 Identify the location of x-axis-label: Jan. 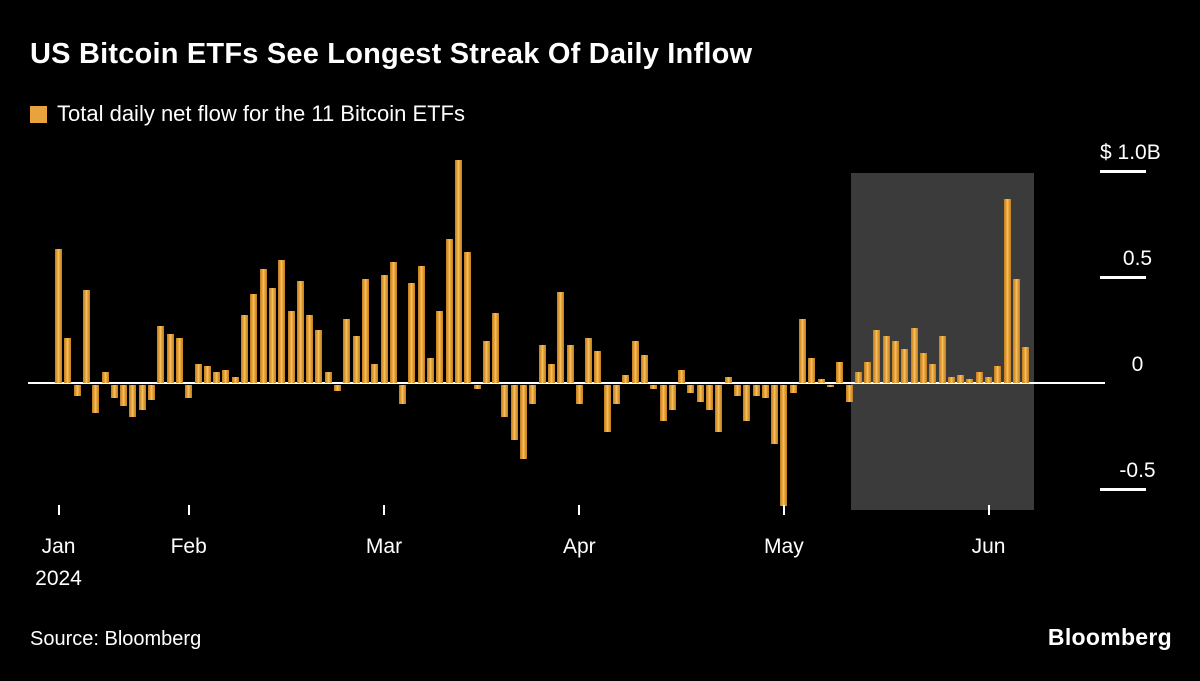
(58, 546).